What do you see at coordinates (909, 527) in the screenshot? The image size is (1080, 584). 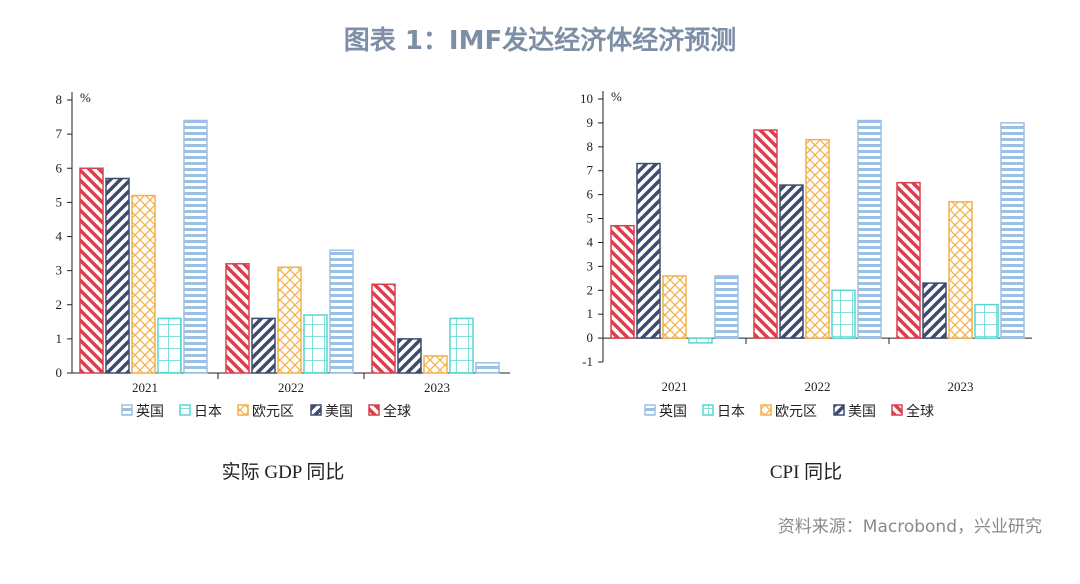 I see `source-note: 资料来源：Macrobond，兴业研究` at bounding box center [909, 527].